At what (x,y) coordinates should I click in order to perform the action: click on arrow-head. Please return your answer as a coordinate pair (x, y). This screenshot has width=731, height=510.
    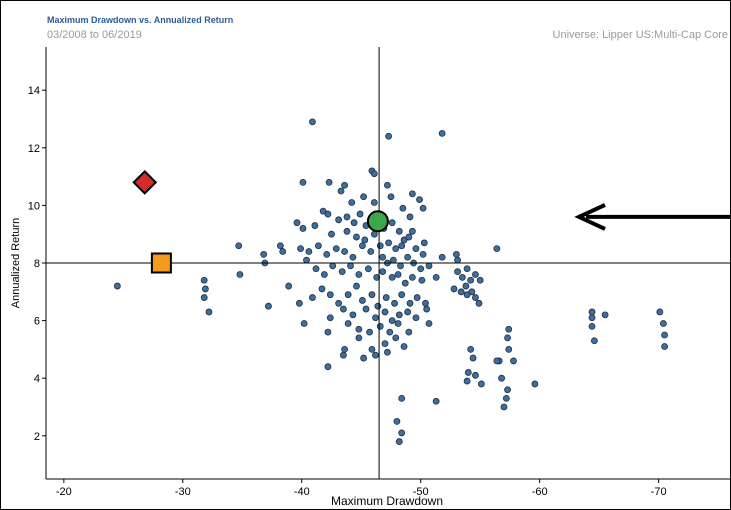
    Looking at the image, I should click on (590, 217).